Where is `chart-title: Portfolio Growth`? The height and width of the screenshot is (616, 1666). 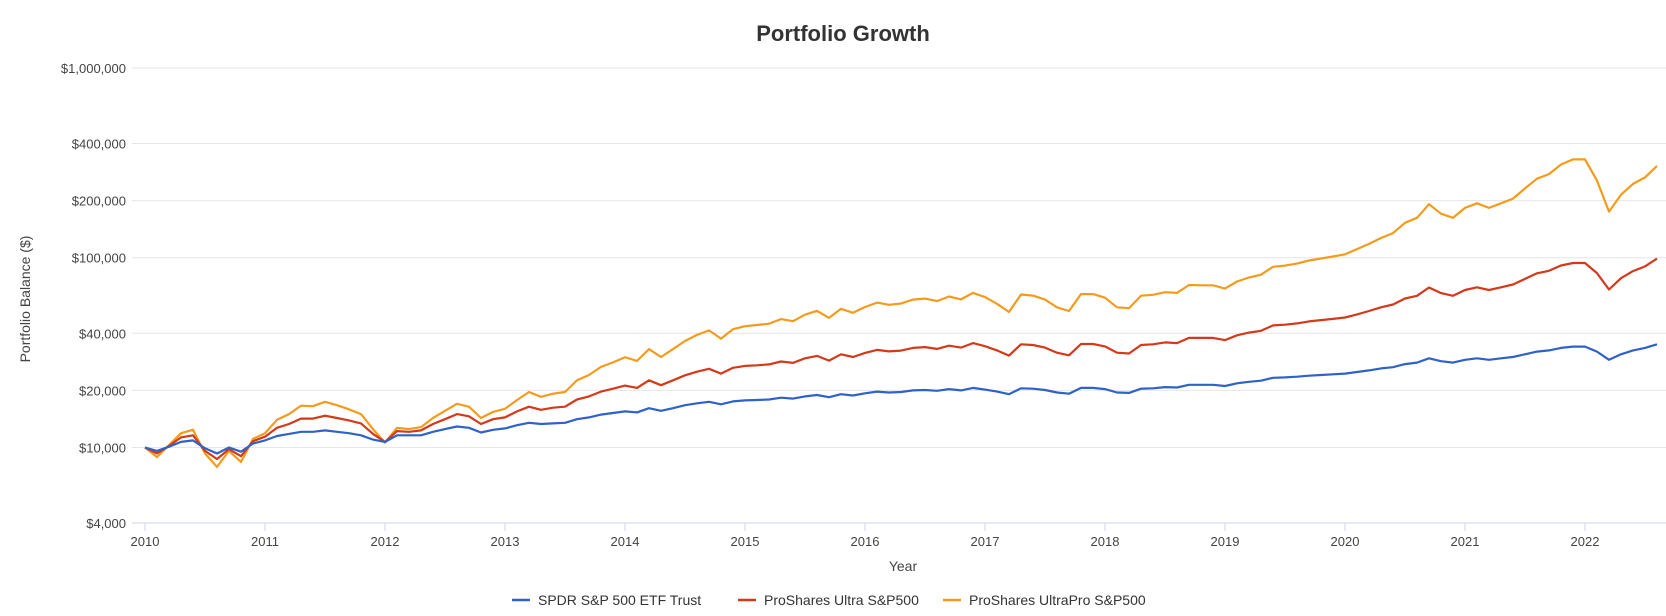
chart-title: Portfolio Growth is located at coordinates (843, 33).